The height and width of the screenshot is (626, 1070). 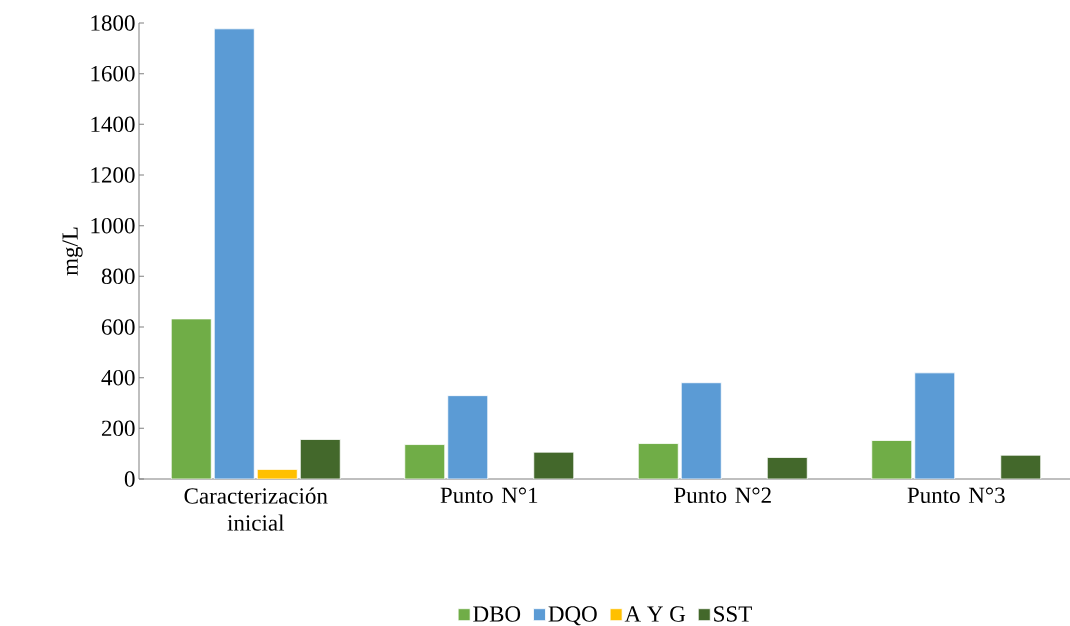 What do you see at coordinates (256, 509) in the screenshot?
I see `x-tick-label: Caracterización inicial` at bounding box center [256, 509].